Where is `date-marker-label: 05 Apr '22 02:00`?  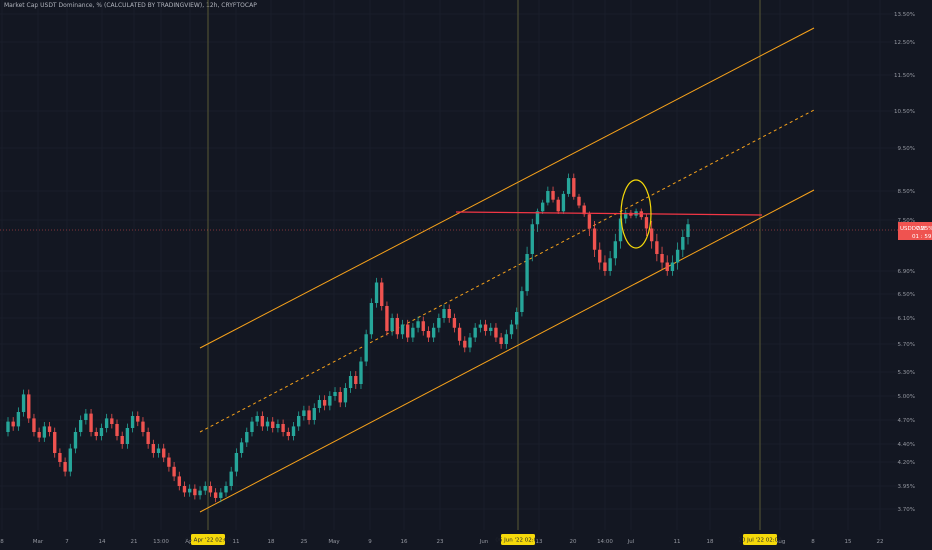 date-marker-label: 05 Apr '22 02:00 is located at coordinates (208, 541).